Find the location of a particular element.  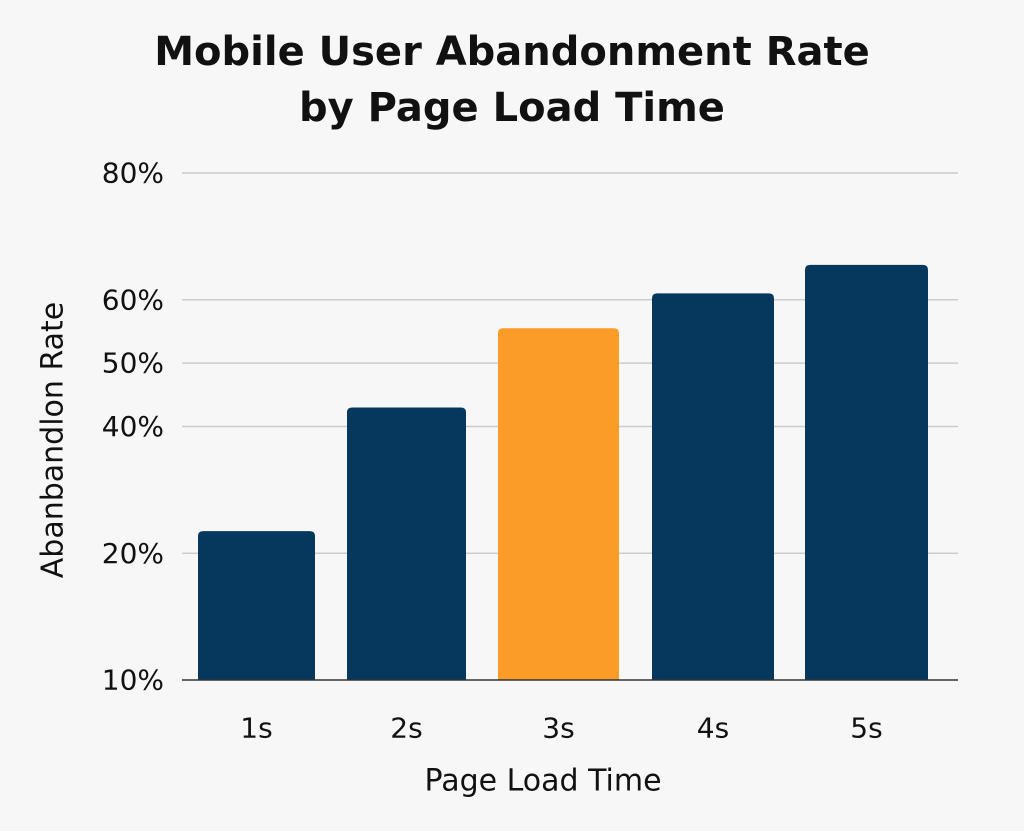

y-tick-label: 80% is located at coordinates (133, 173).